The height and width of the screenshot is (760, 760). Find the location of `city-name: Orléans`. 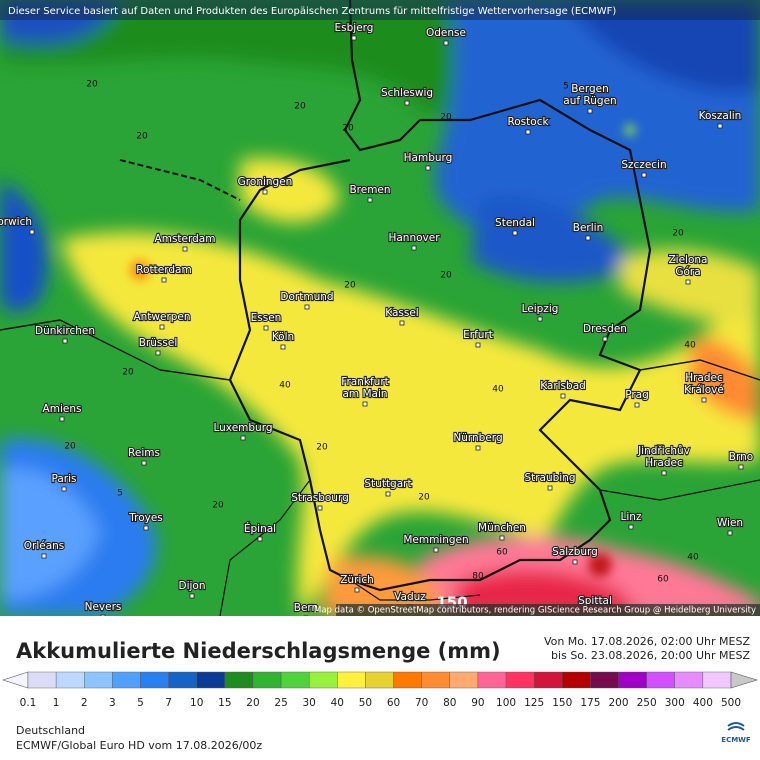

city-name: Orléans is located at coordinates (44, 546).